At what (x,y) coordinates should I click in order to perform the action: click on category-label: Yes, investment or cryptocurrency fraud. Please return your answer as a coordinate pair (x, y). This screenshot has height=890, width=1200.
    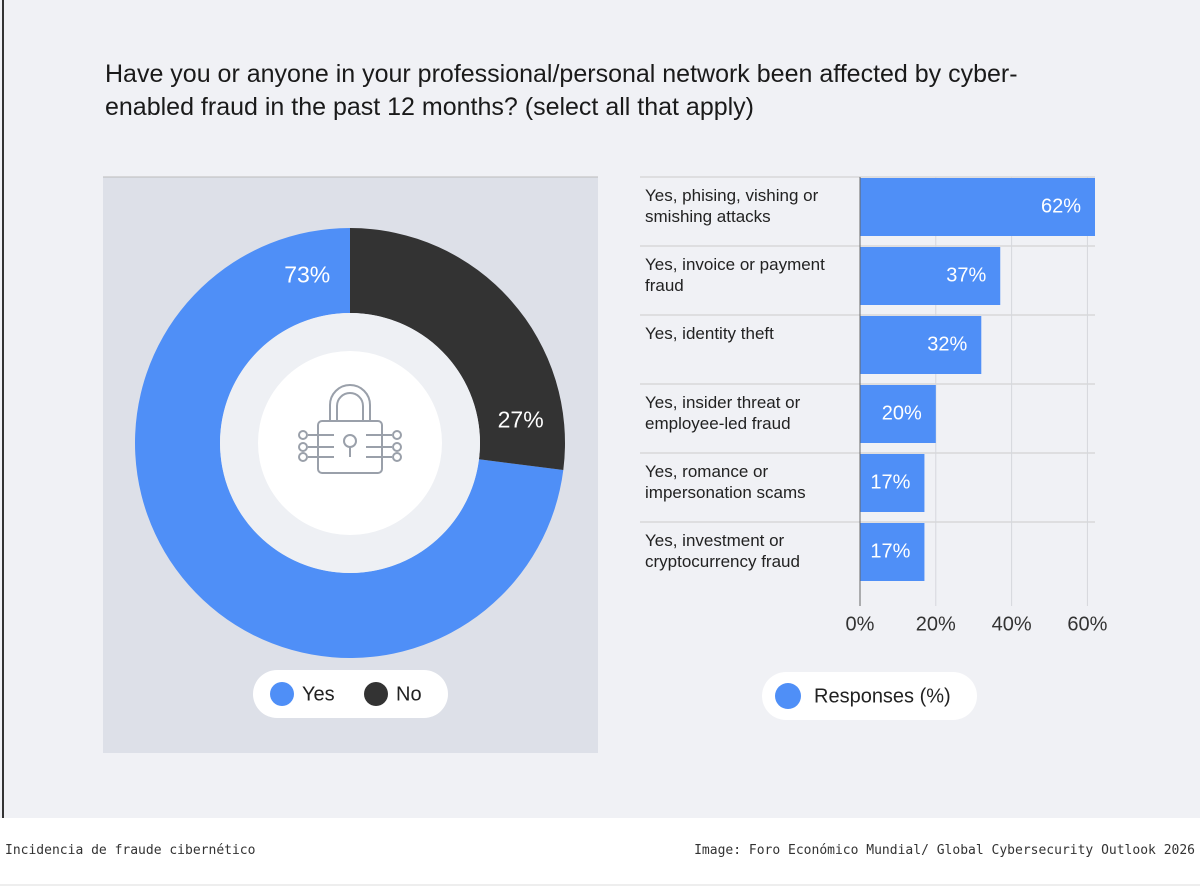
    Looking at the image, I should click on (722, 551).